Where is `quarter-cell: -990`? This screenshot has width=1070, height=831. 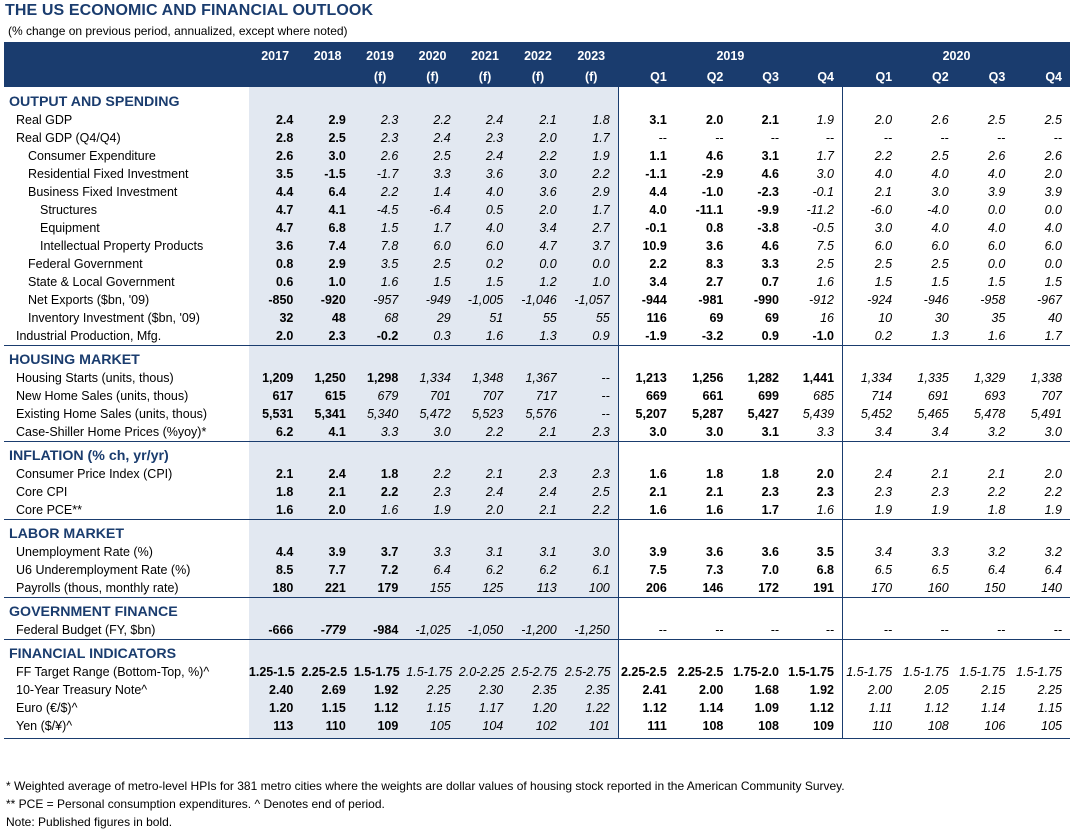
quarter-cell: -990 is located at coordinates (766, 300).